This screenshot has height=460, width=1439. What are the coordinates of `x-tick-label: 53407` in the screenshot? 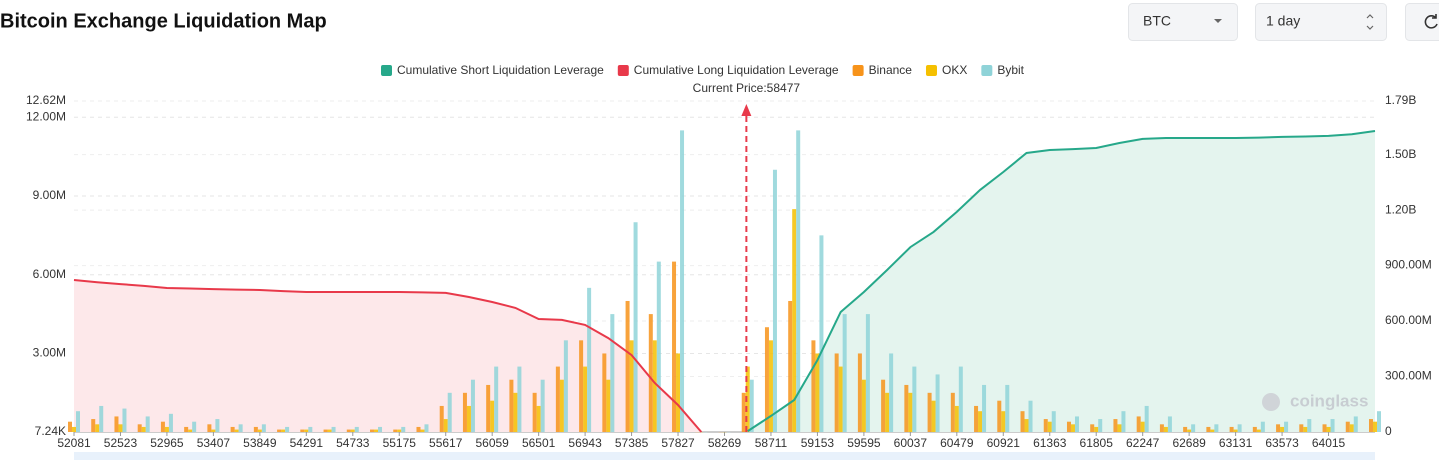 It's located at (214, 443).